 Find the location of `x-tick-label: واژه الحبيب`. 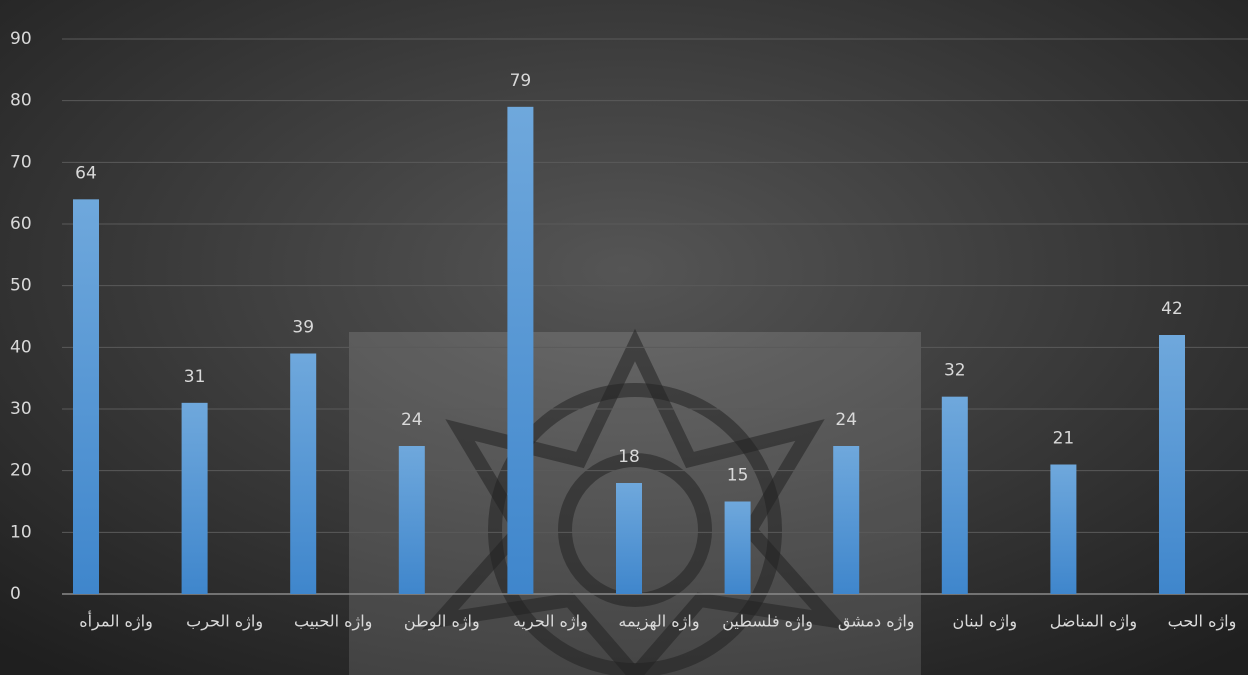

x-tick-label: واژه الحبيب is located at coordinates (333, 622).